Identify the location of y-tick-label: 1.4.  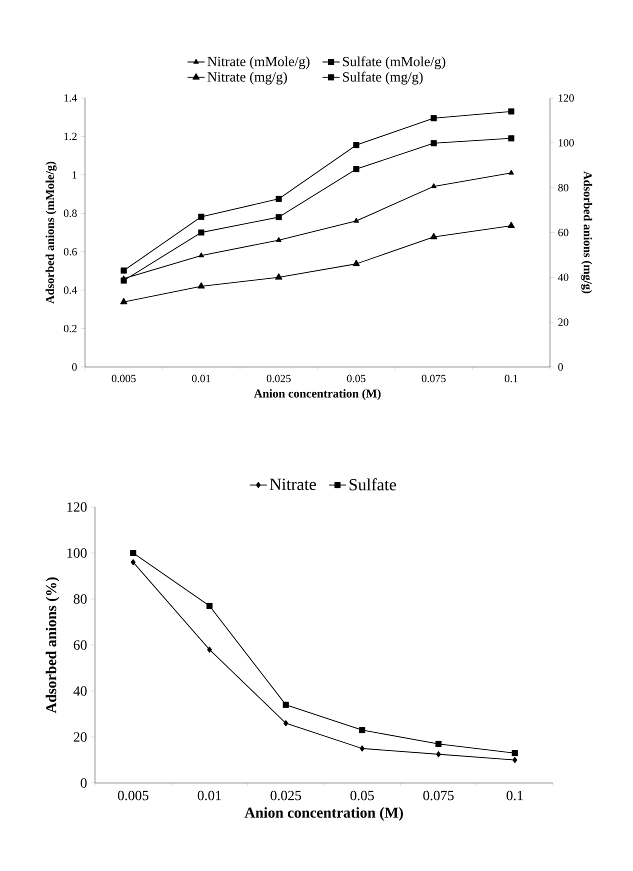
(71, 98).